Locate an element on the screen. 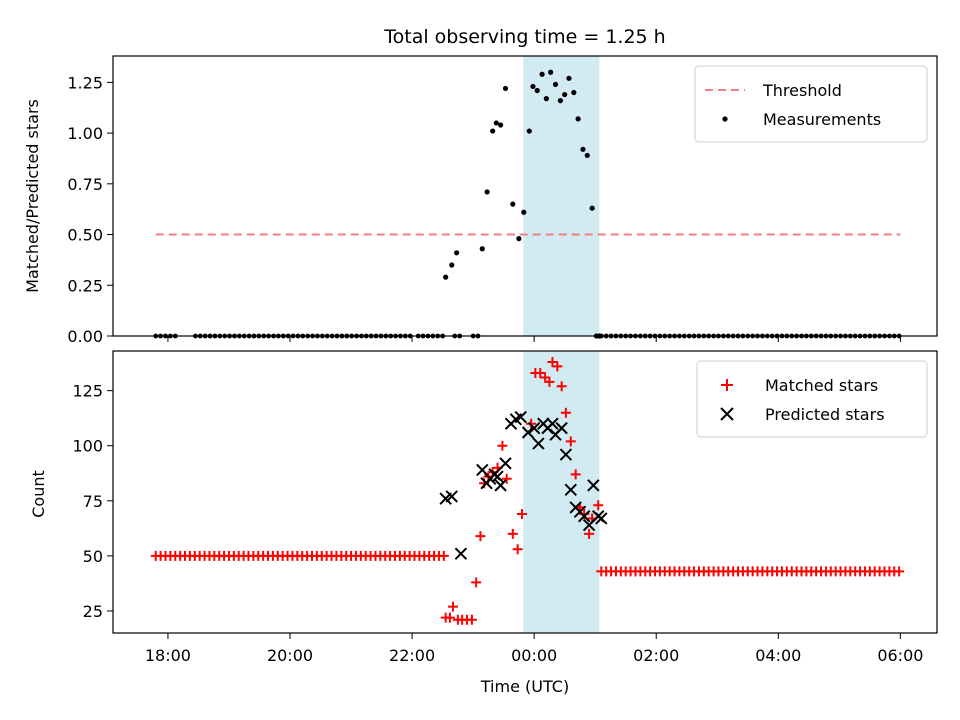 The height and width of the screenshot is (720, 960). top-y-axis-label: Matched/Predicted stars is located at coordinates (32, 196).